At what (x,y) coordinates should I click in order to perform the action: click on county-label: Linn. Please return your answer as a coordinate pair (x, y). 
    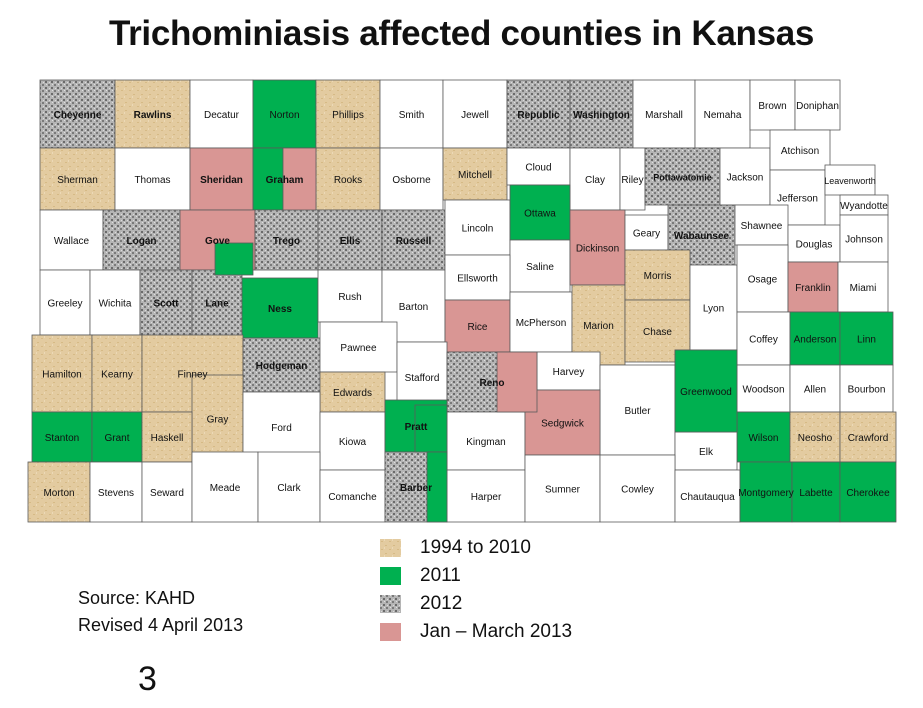
    Looking at the image, I should click on (866, 340).